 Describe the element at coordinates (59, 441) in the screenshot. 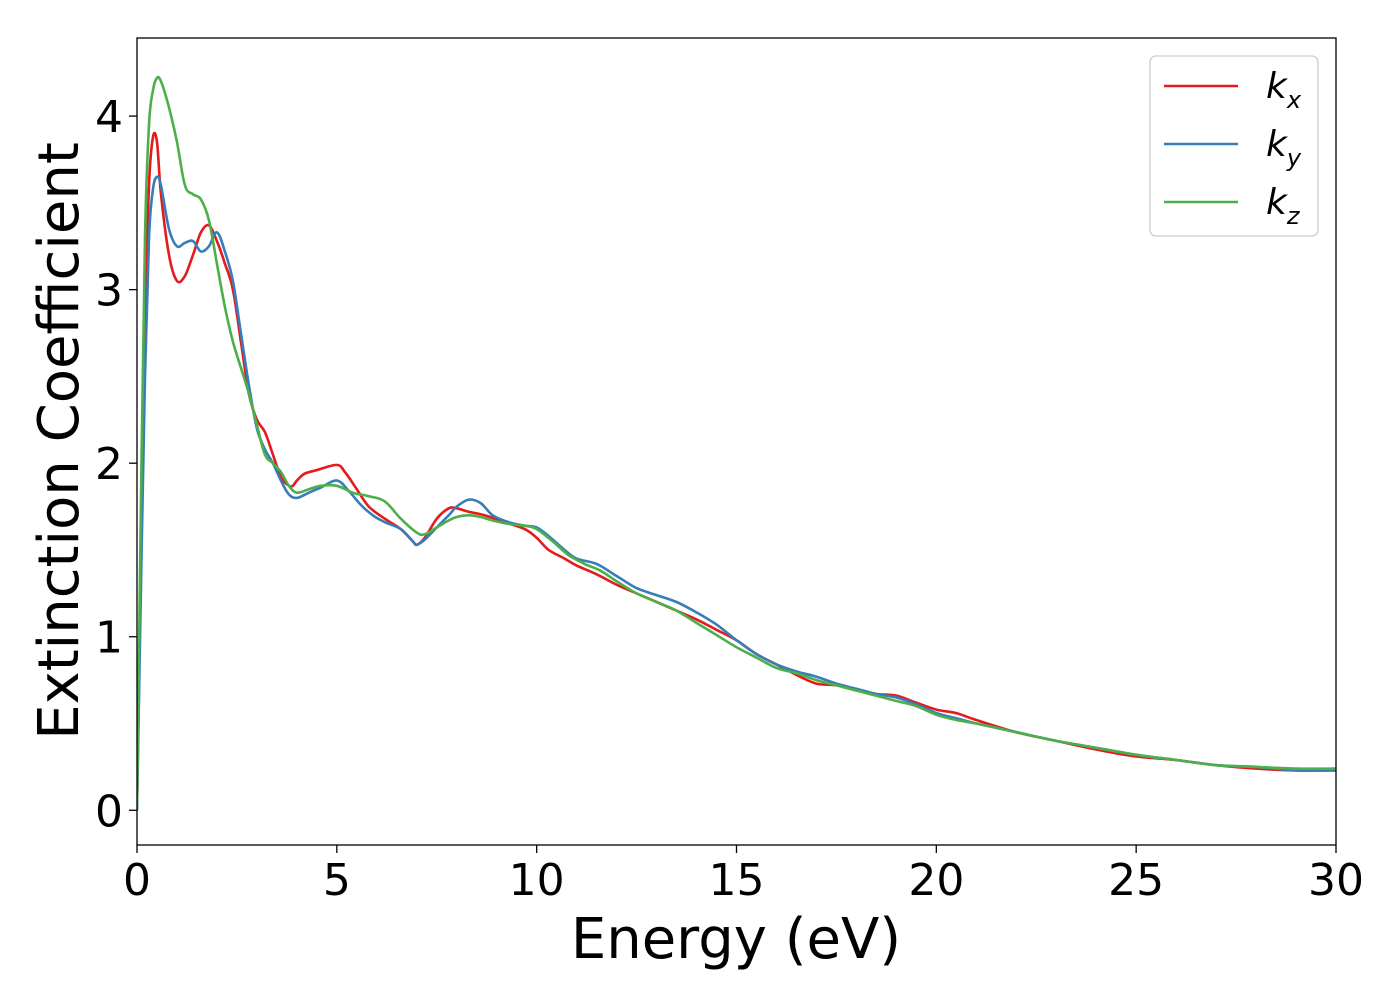

I see `y-axis-title: Extinction Coefficient` at that location.